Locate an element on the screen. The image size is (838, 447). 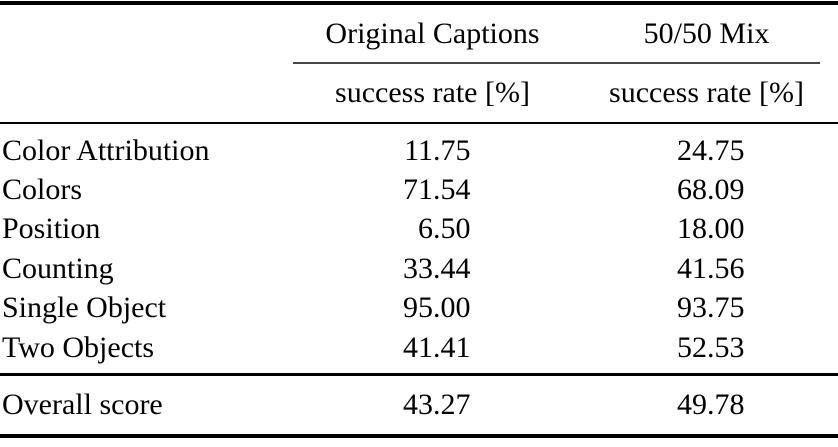
column-group-5050-mix: 50/50 Mix is located at coordinates (706, 34).